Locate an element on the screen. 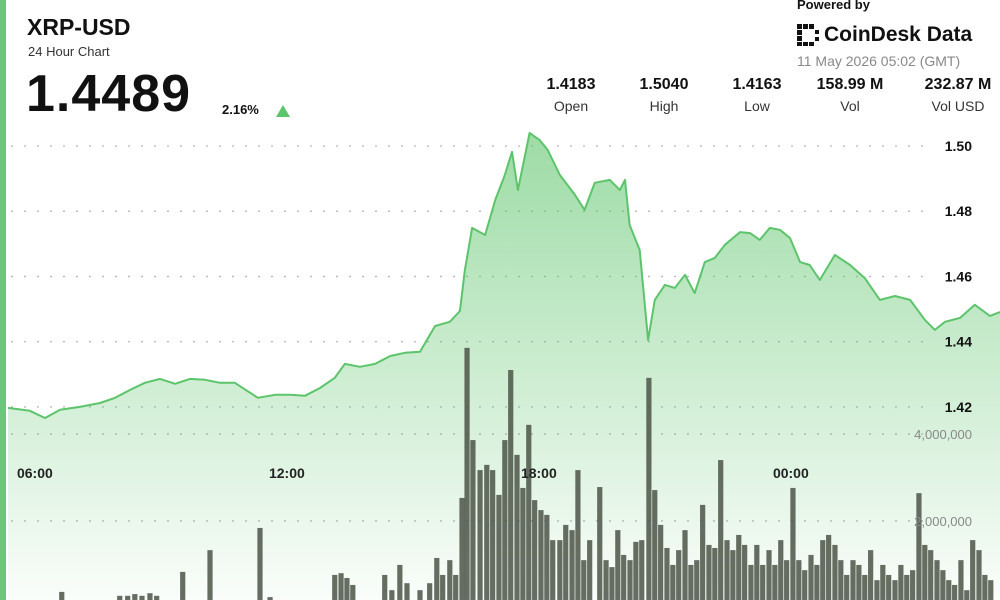 This screenshot has width=1000, height=600. y-tick-label: 1.44 is located at coordinates (958, 342).